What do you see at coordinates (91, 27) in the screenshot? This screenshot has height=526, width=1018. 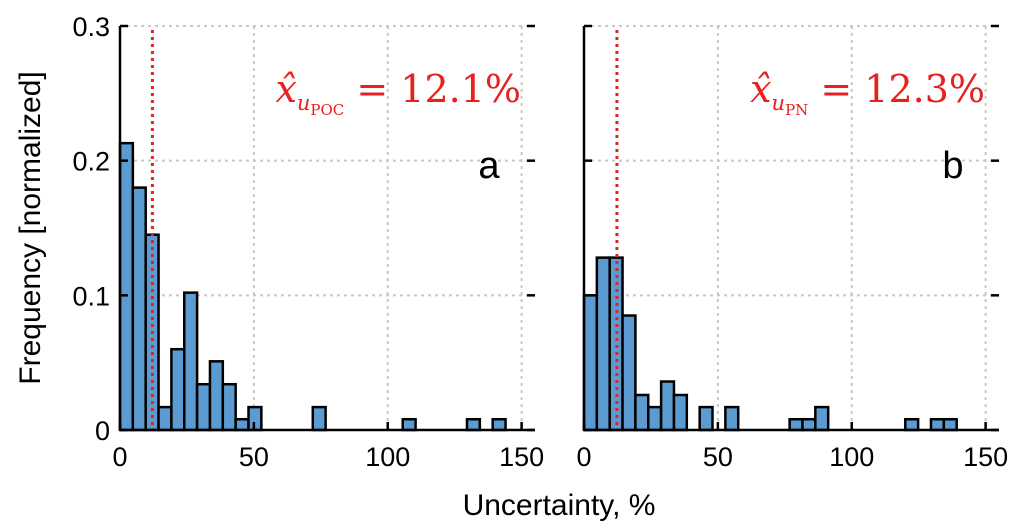 I see `y-tick-label: 0.3` at bounding box center [91, 27].